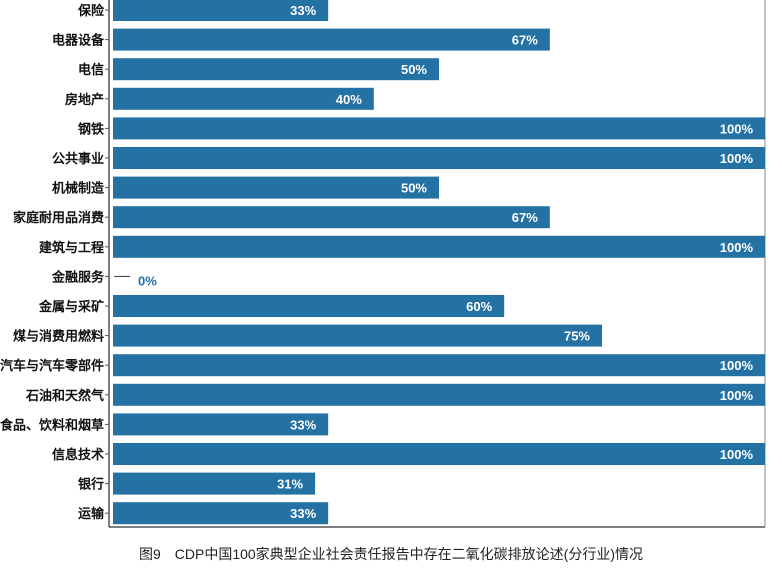 The width and height of the screenshot is (782, 569). I want to click on category-label: 煤与消费用燃料, so click(58, 337).